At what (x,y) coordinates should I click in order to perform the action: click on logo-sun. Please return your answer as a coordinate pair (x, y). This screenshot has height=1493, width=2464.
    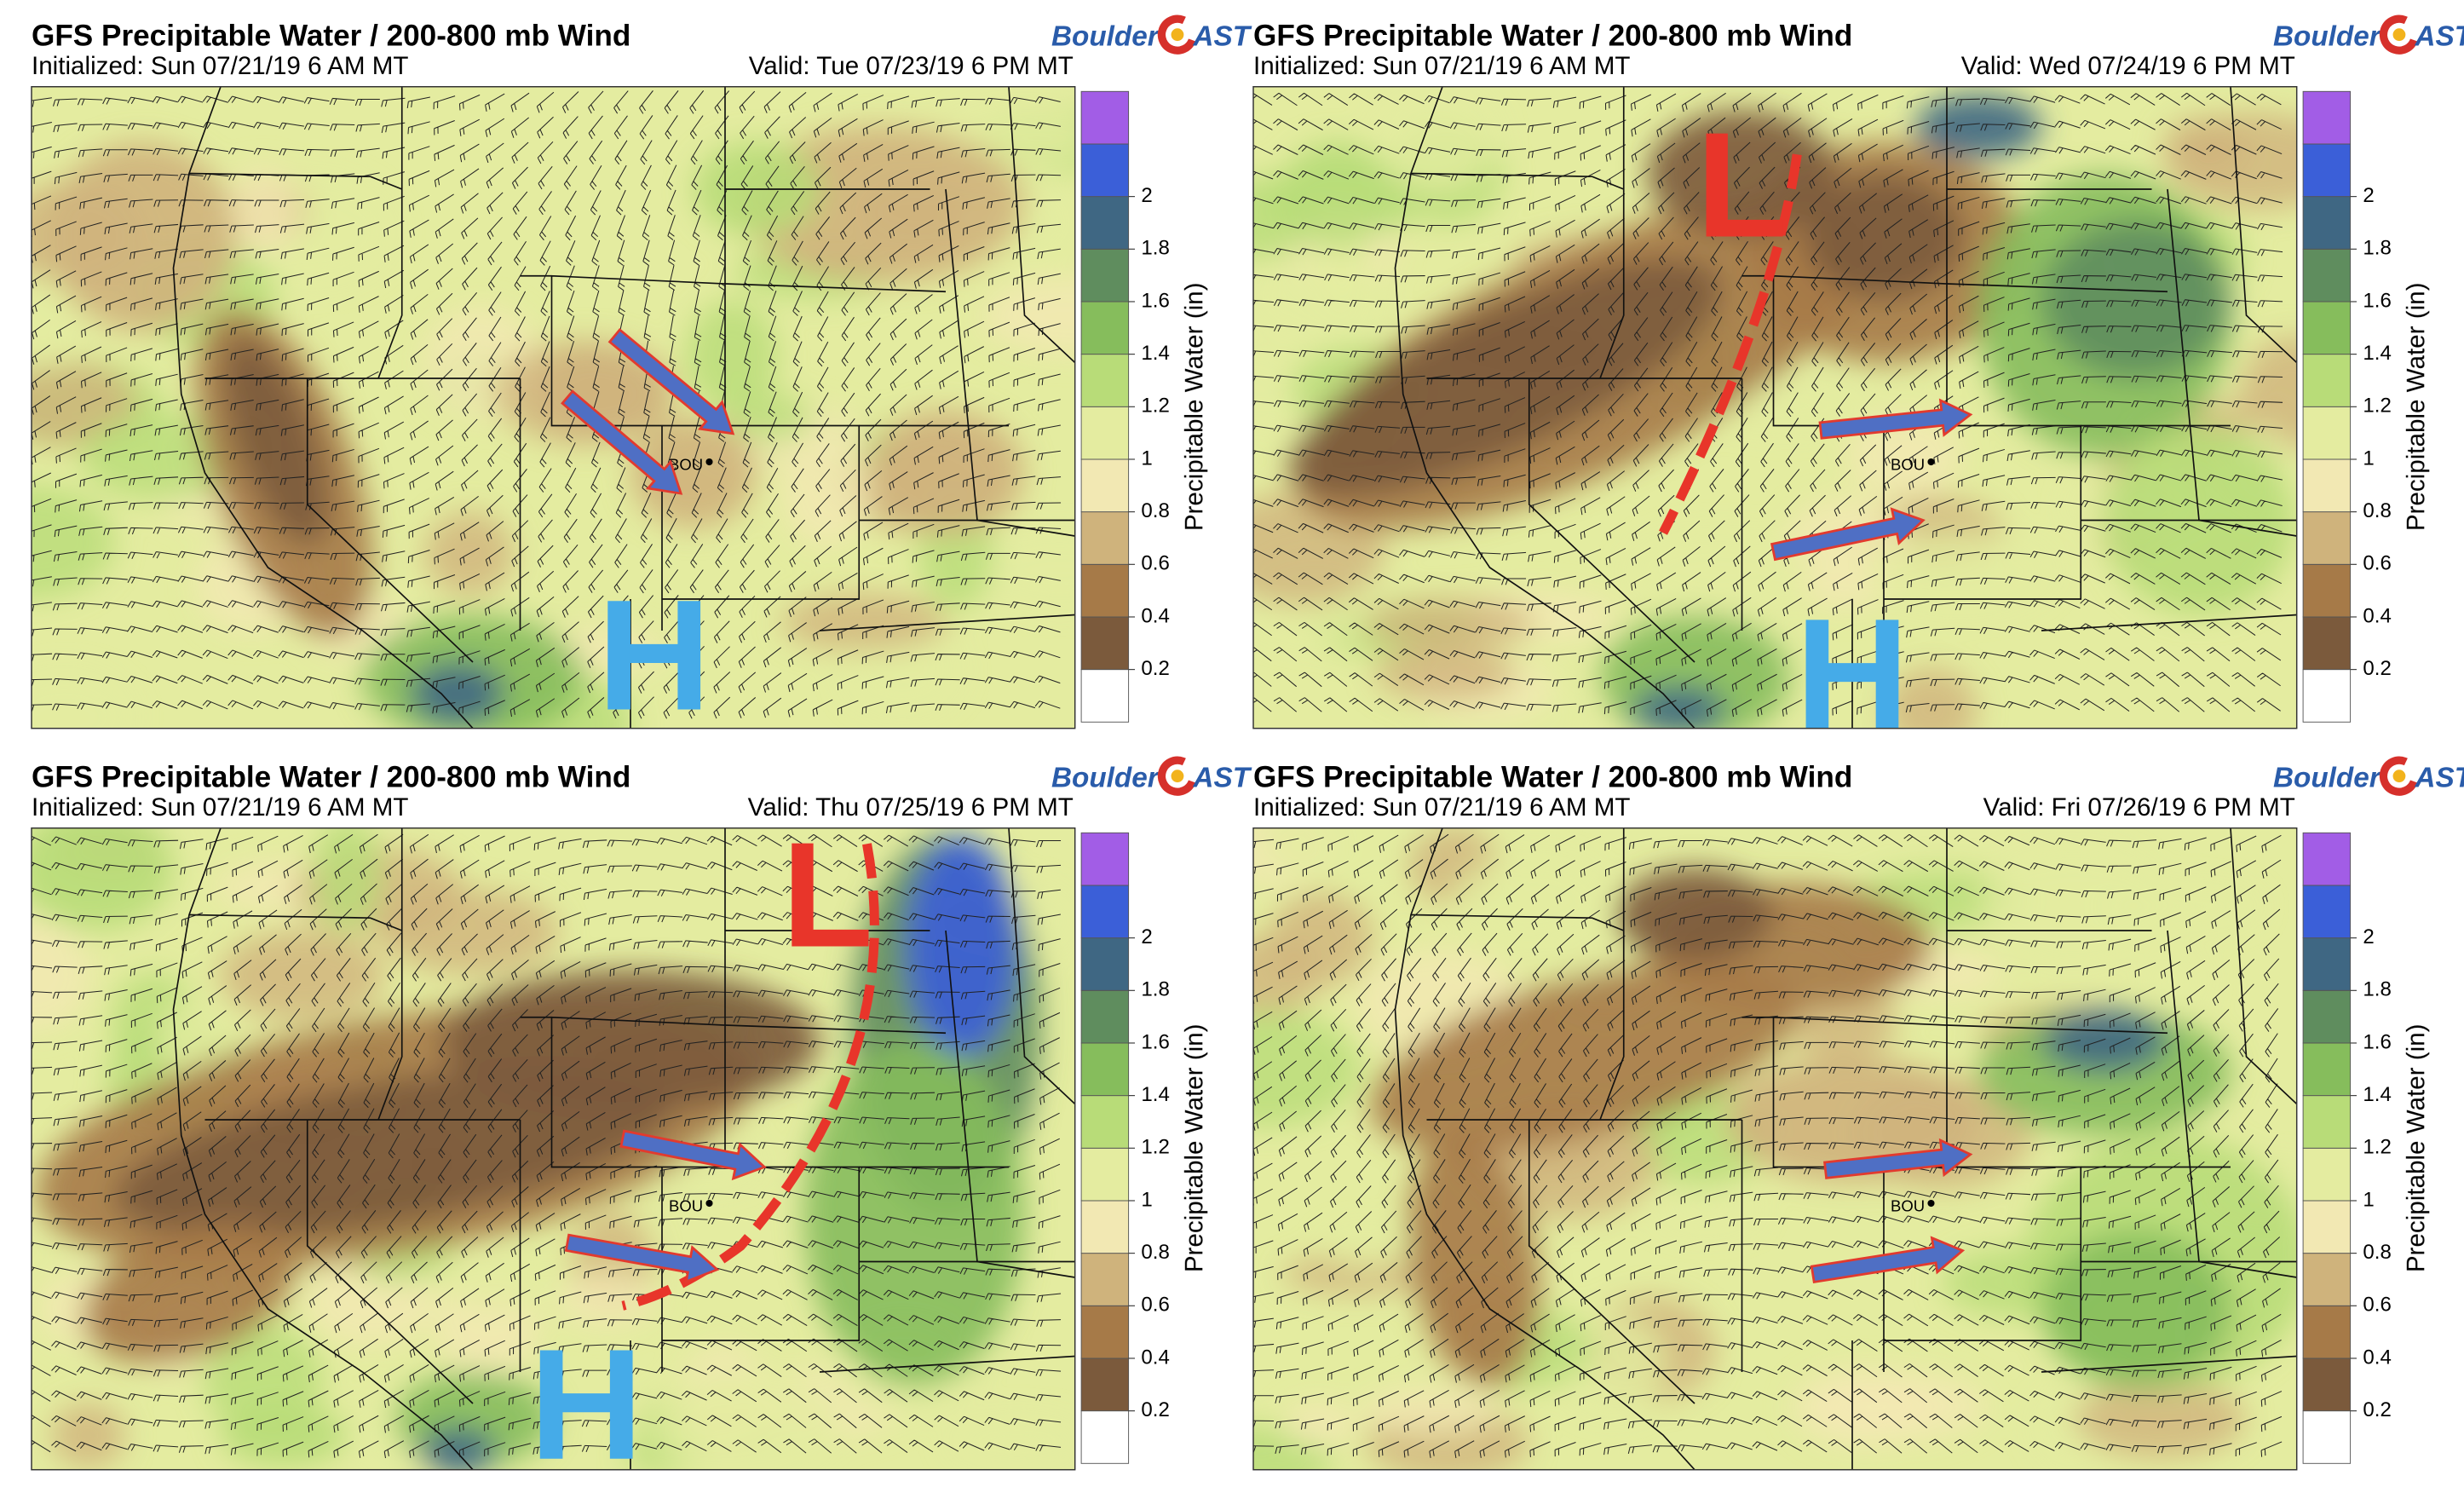
    Looking at the image, I should click on (1177, 777).